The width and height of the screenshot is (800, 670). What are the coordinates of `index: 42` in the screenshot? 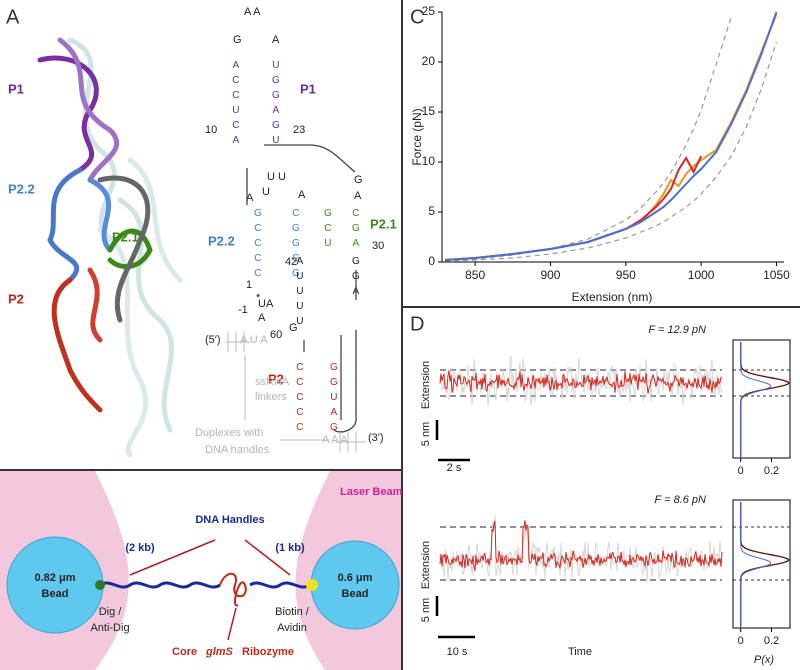 It's located at (291, 262).